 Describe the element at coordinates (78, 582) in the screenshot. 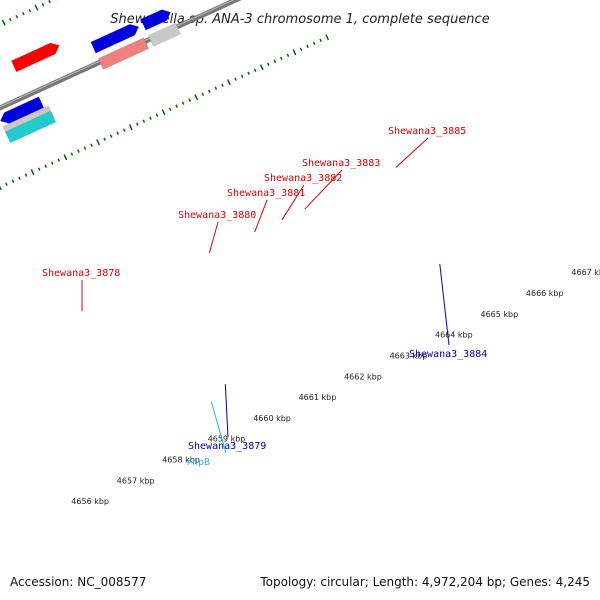

I see `accession-text: Accession: NC_008577` at that location.